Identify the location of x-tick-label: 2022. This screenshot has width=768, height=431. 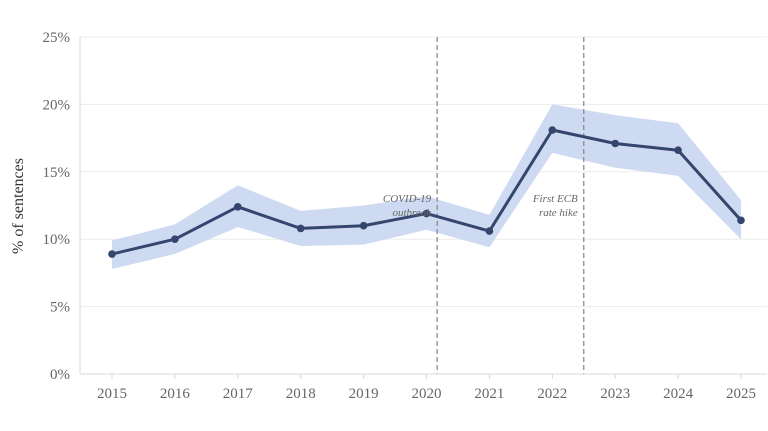
(552, 394).